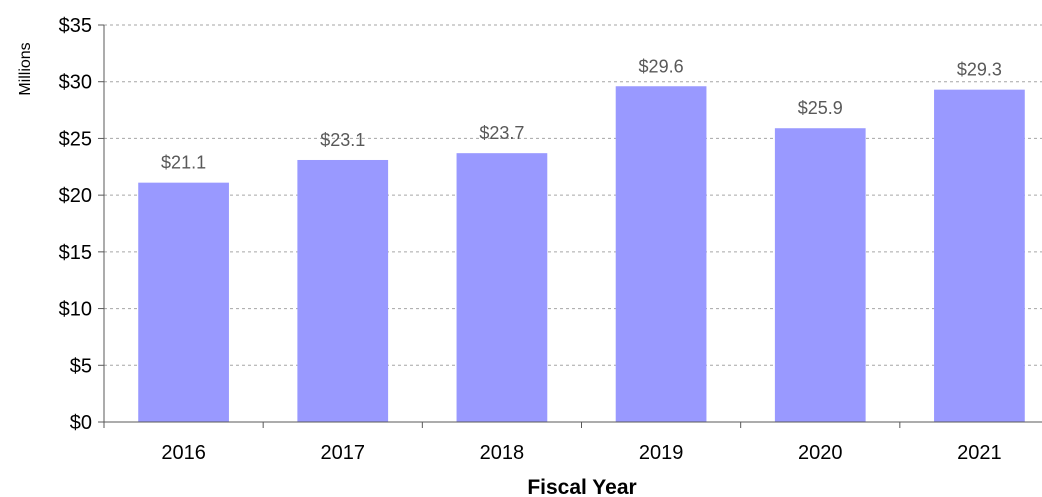 The image size is (1042, 497). What do you see at coordinates (979, 453) in the screenshot?
I see `x-tick-label: 2021` at bounding box center [979, 453].